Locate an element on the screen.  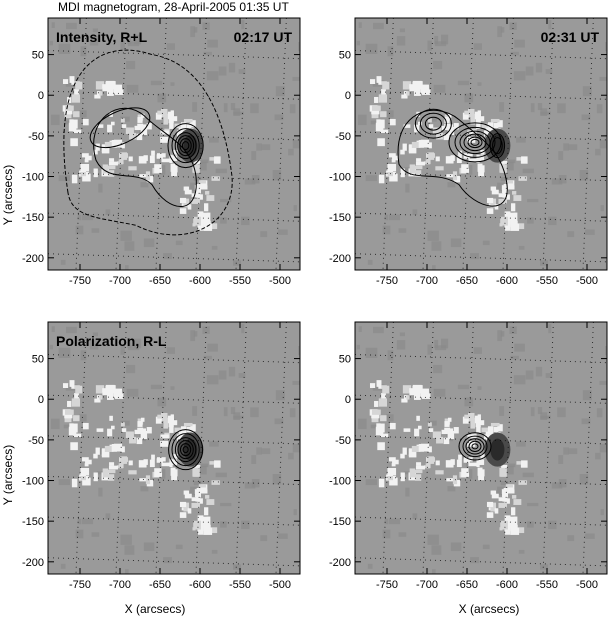
y-axis-label-bottom: Y (arcsecs) is located at coordinates (8, 475).